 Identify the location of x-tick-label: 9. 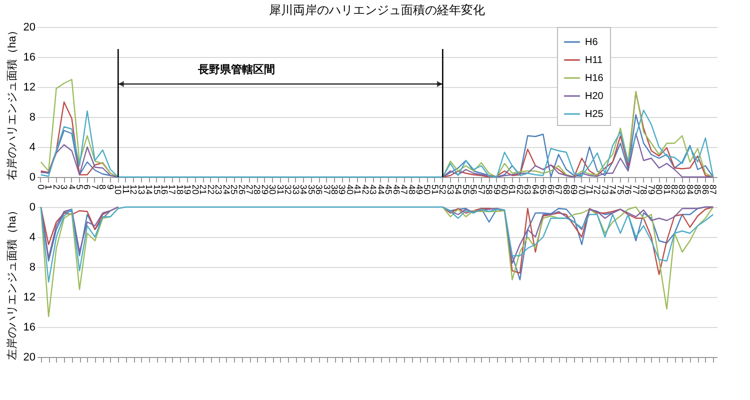
(110, 187).